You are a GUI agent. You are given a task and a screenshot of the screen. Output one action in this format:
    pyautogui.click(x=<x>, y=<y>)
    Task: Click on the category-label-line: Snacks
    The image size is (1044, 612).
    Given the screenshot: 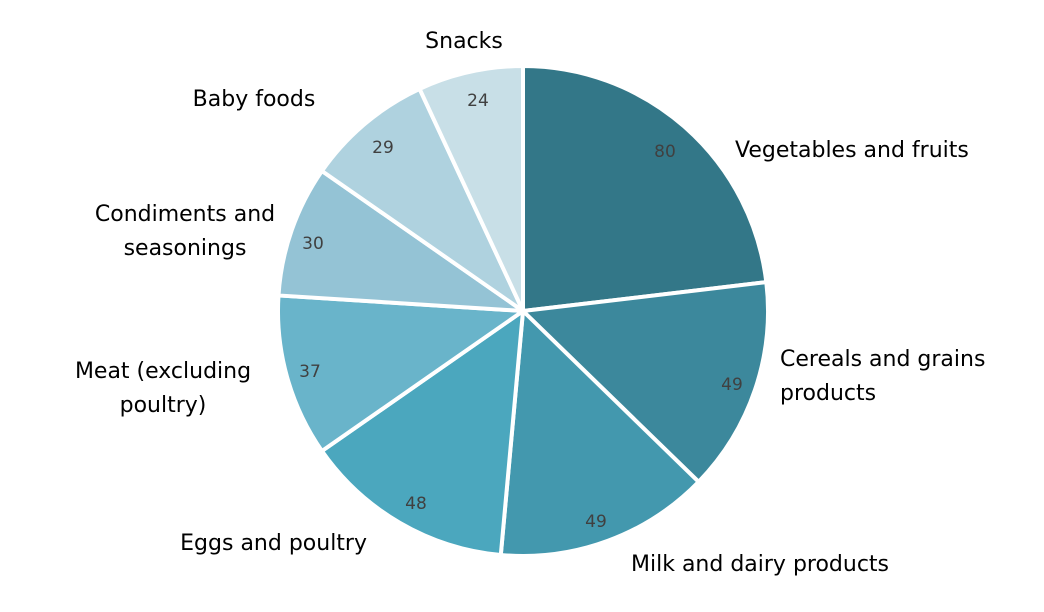 What is the action you would take?
    pyautogui.click(x=464, y=41)
    